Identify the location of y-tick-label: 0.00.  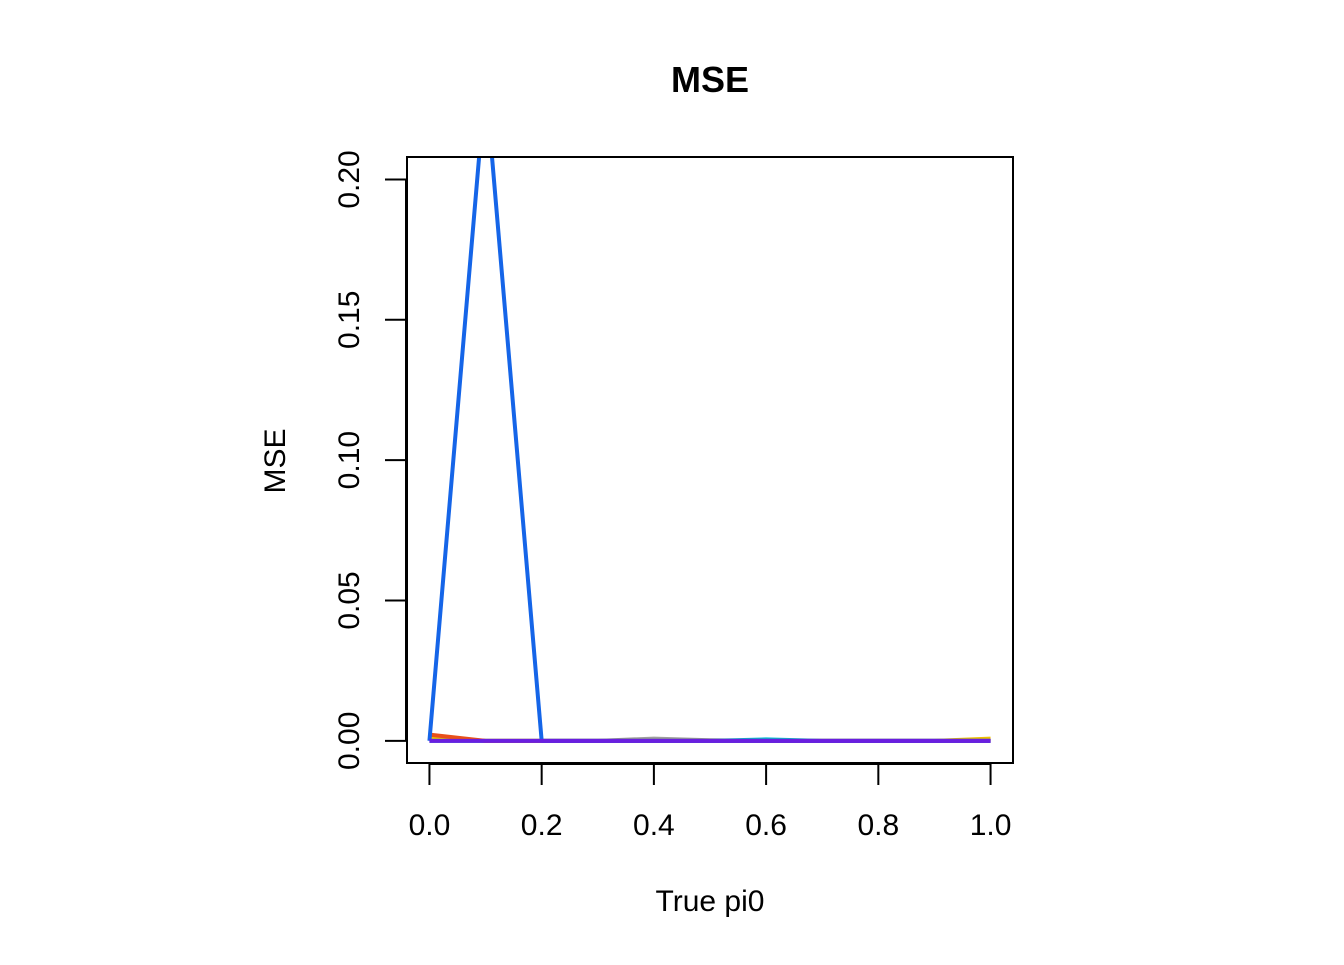
(349, 741).